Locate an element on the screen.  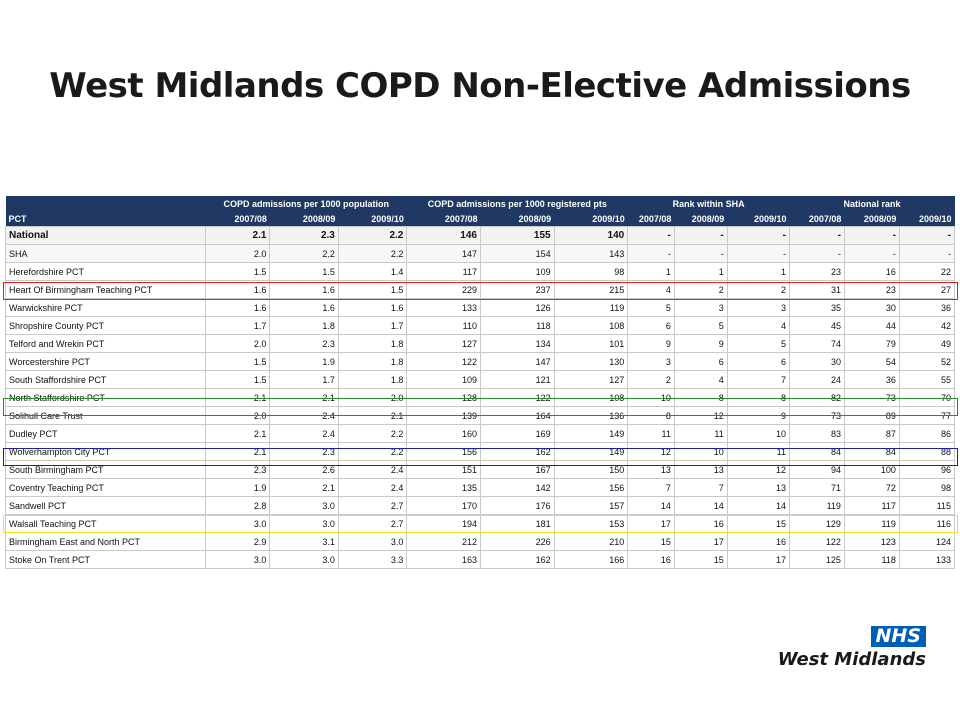
value-cell: 44 is located at coordinates (871, 325).